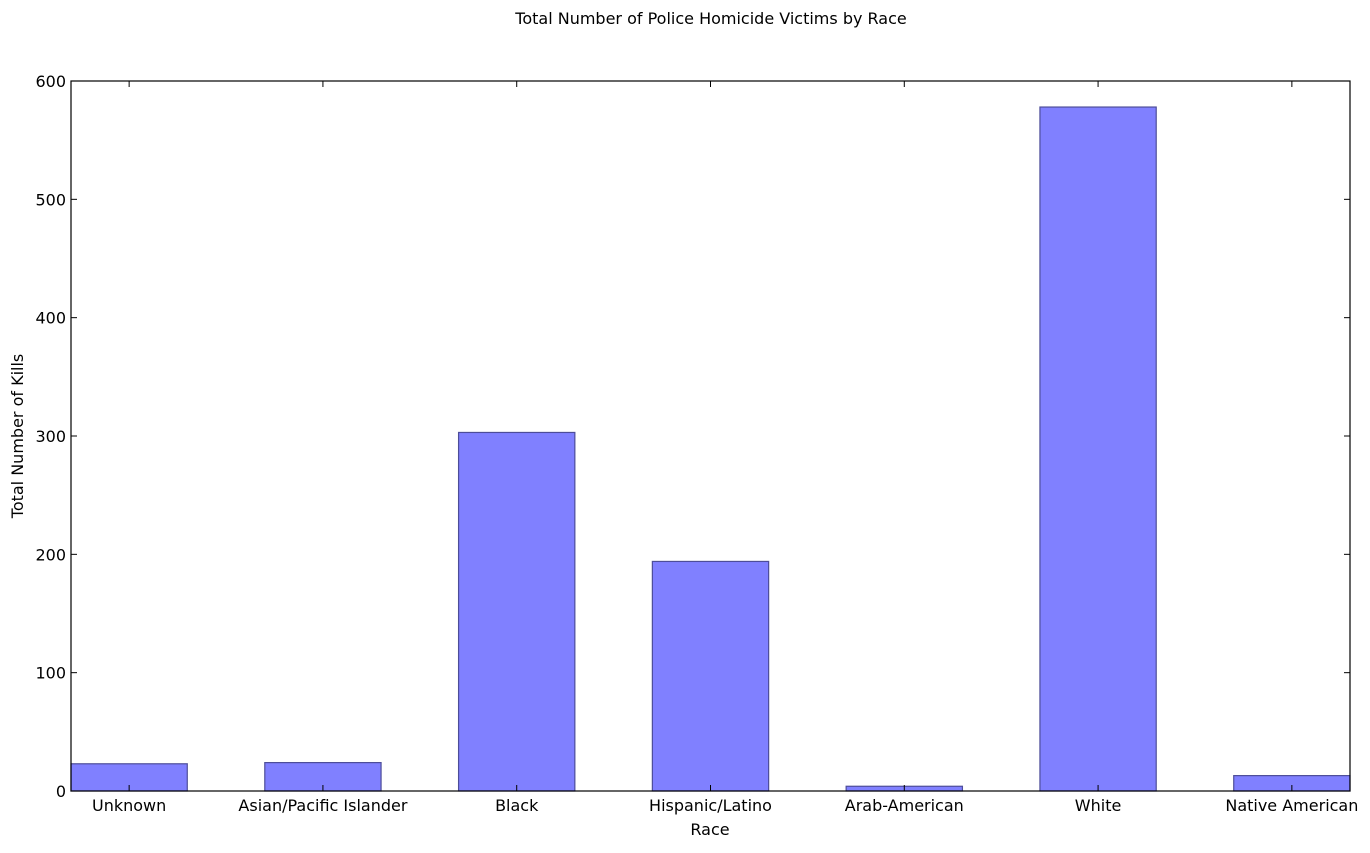 The image size is (1370, 853). I want to click on x-axis-label: Race, so click(709, 829).